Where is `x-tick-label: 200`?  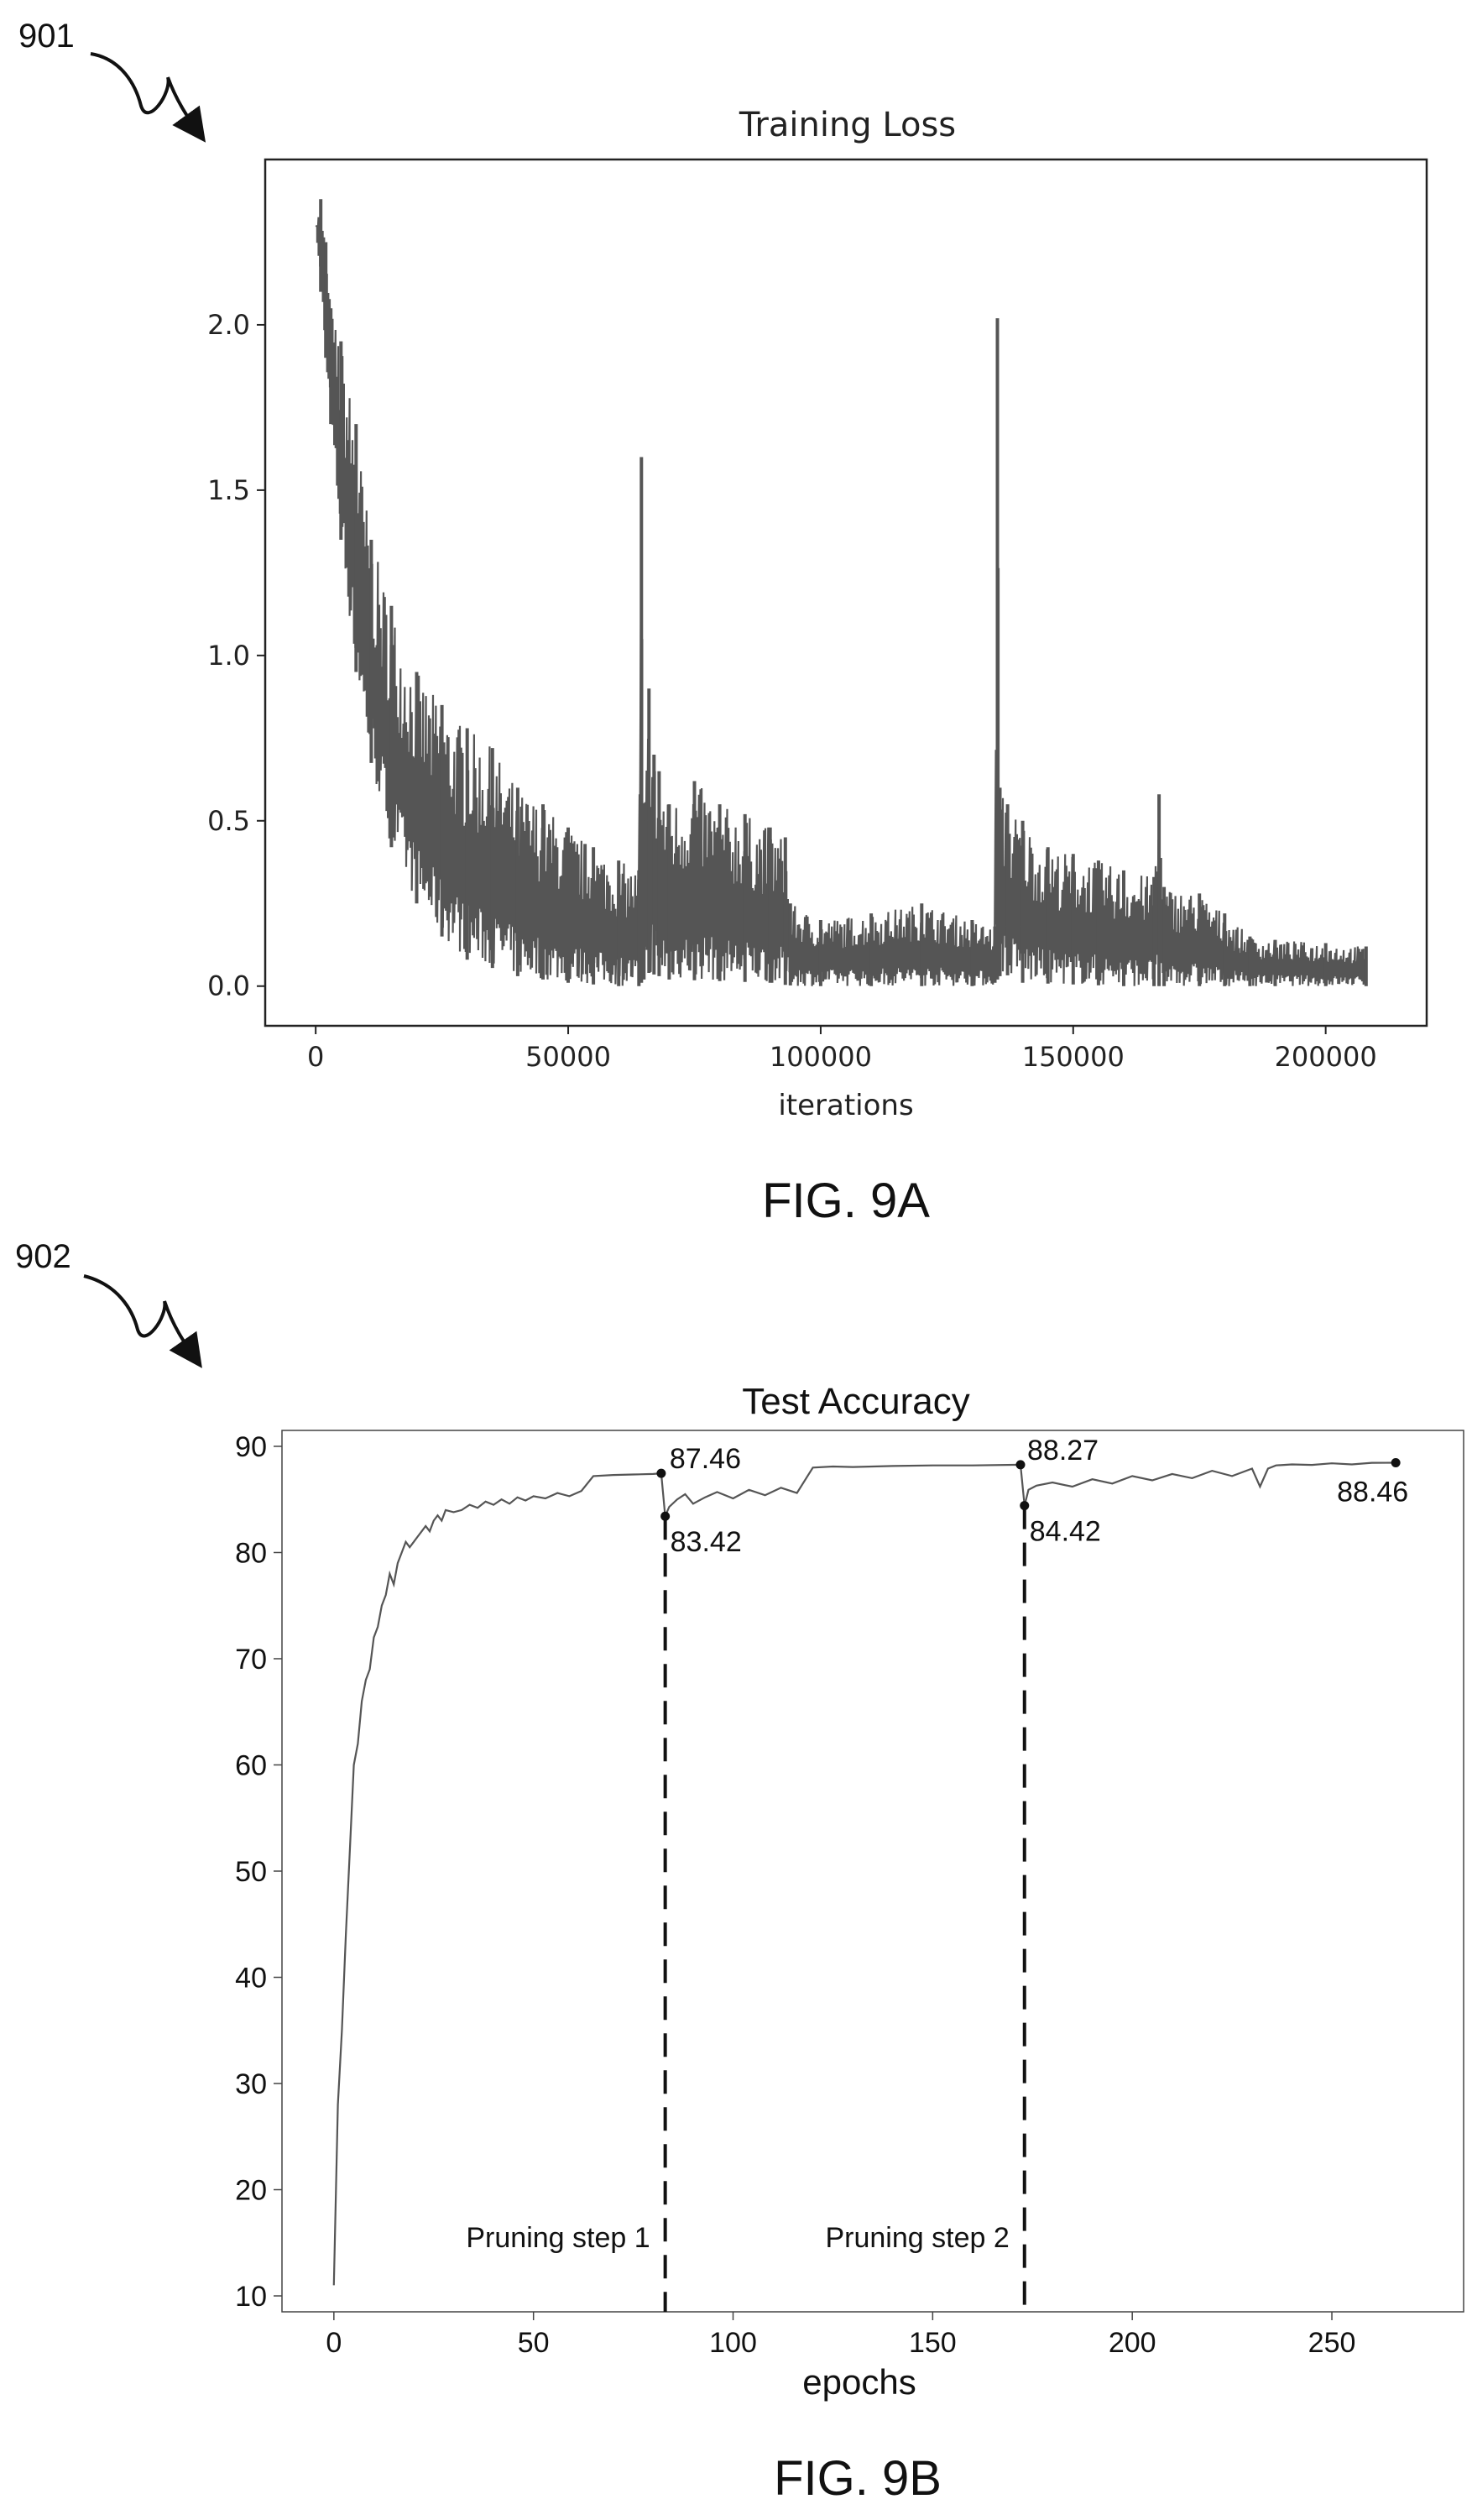
x-tick-label: 200 is located at coordinates (1132, 2343).